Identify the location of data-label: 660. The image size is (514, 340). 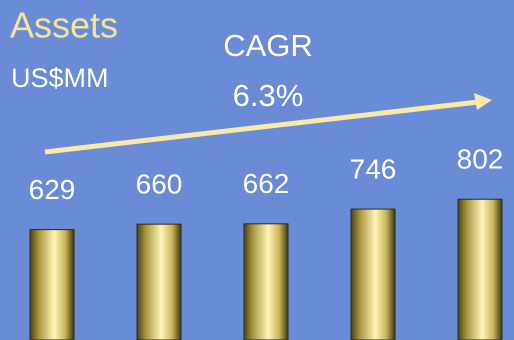
(159, 184).